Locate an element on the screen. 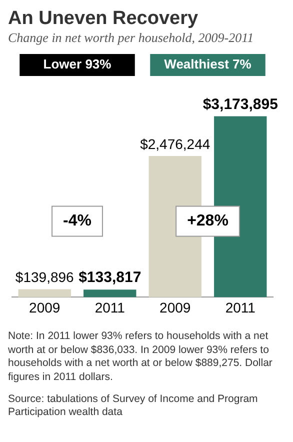 The height and width of the screenshot is (442, 293). annotation: +28% is located at coordinates (207, 221).